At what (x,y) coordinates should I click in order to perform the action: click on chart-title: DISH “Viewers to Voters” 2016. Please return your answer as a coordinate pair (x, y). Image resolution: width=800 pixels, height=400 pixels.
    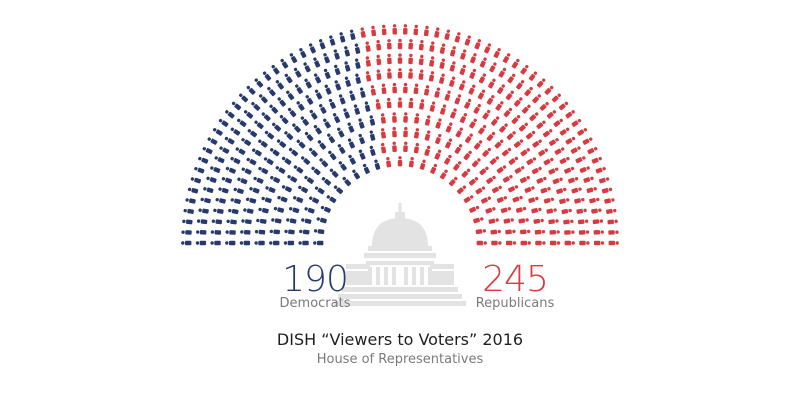
    Looking at the image, I should click on (400, 339).